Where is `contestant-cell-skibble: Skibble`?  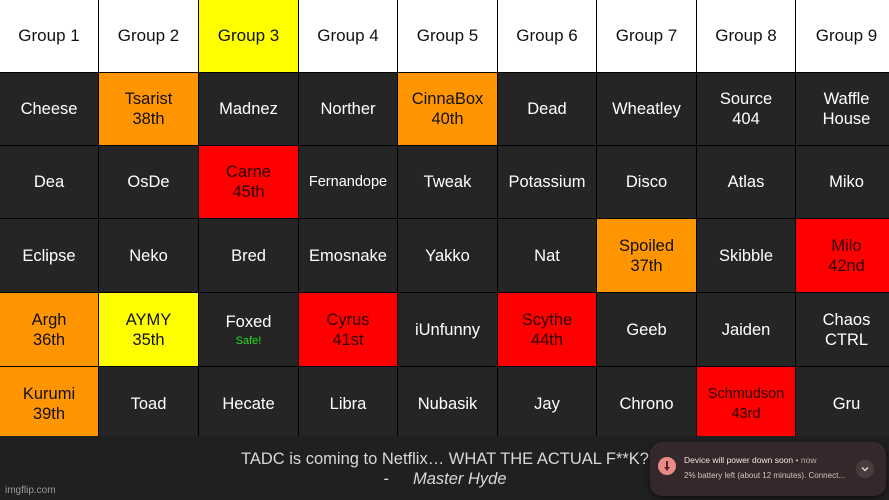
contestant-cell-skibble: Skibble is located at coordinates (746, 255).